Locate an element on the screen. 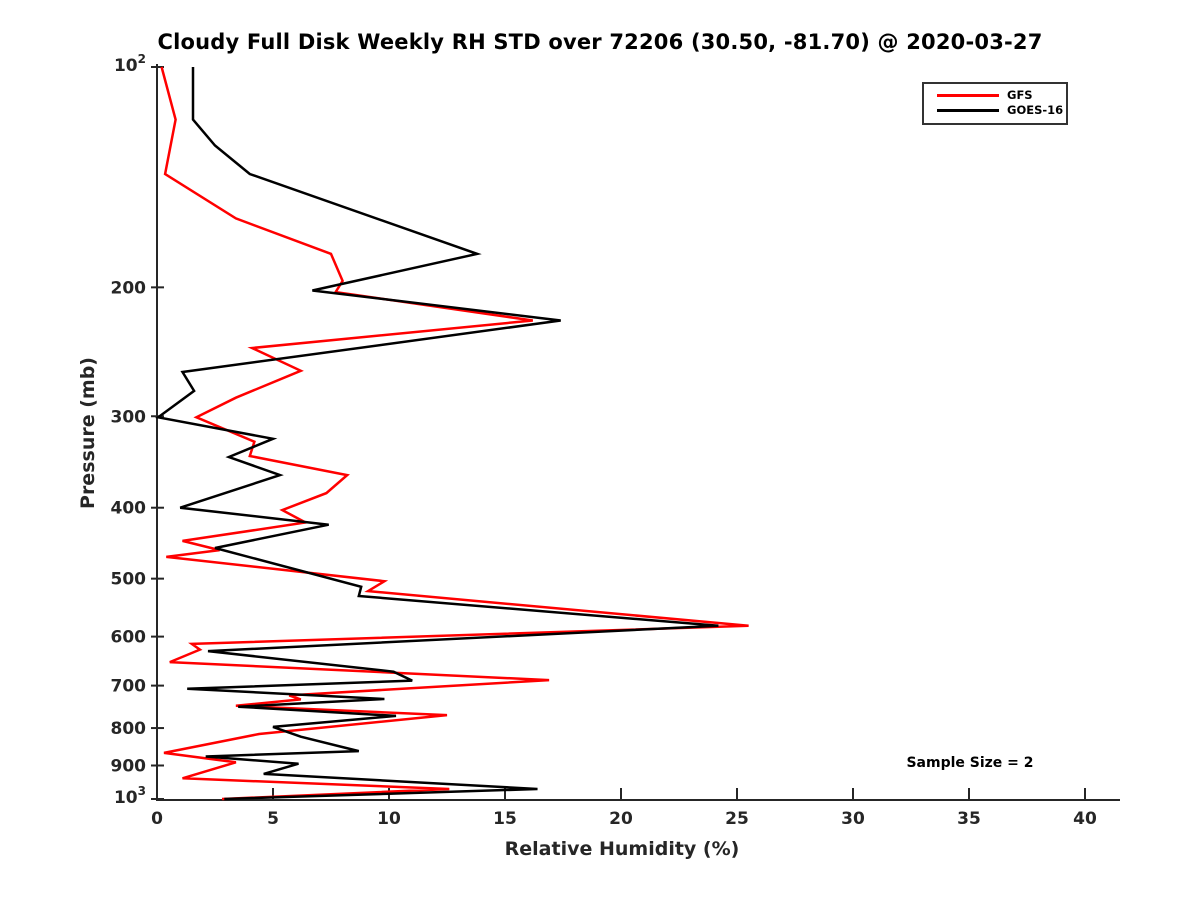 The image size is (1200, 900). x-tick-label: 5 is located at coordinates (273, 819).